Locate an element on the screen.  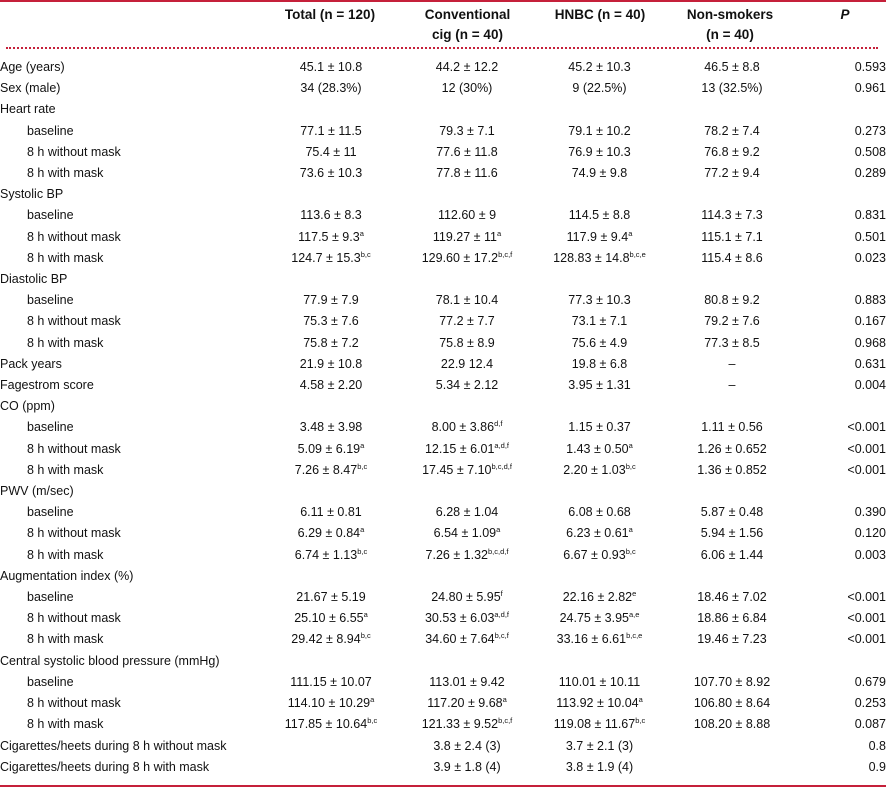
cell-total-footnote: b,c is located at coordinates (362, 551).